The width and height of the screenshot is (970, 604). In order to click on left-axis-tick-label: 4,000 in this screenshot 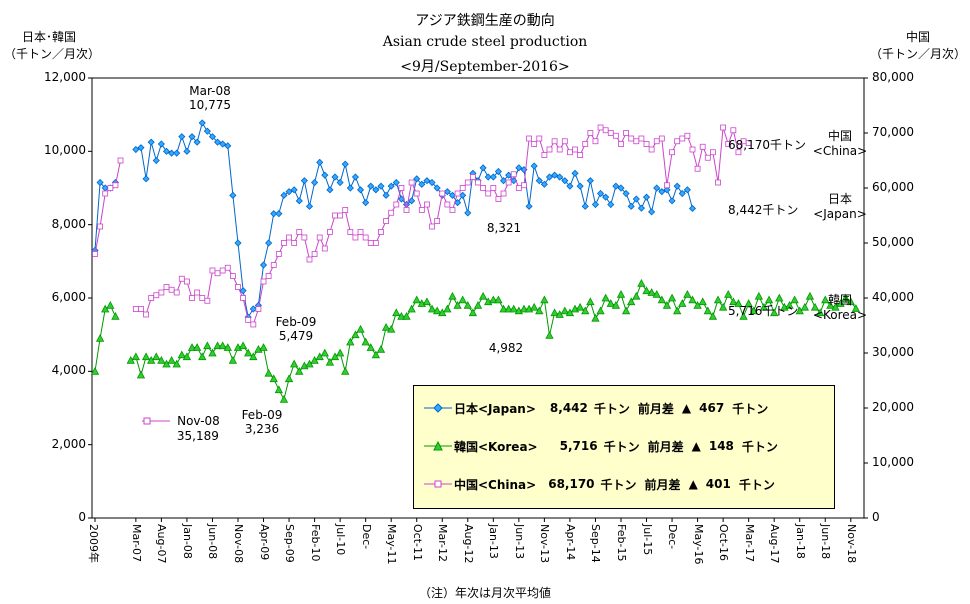, I will do `click(68, 370)`.